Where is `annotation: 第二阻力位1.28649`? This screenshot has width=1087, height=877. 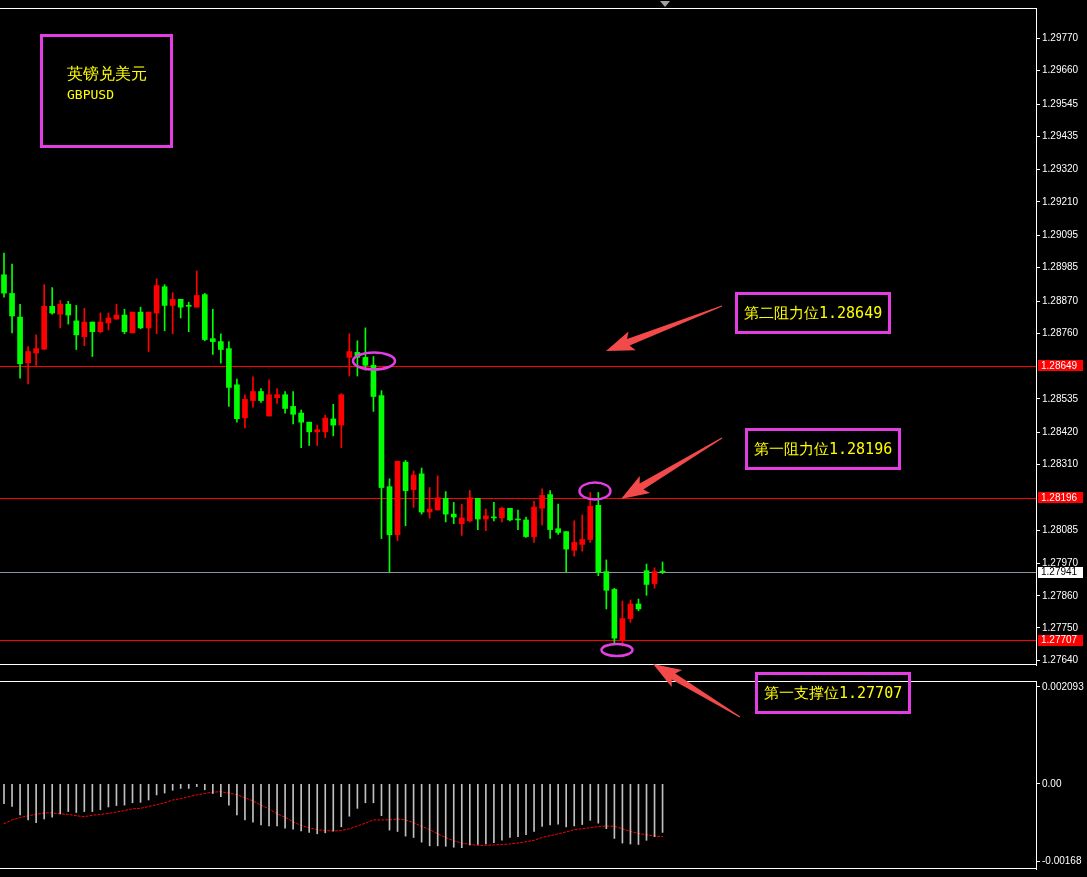 annotation: 第二阻力位1.28649 is located at coordinates (813, 312).